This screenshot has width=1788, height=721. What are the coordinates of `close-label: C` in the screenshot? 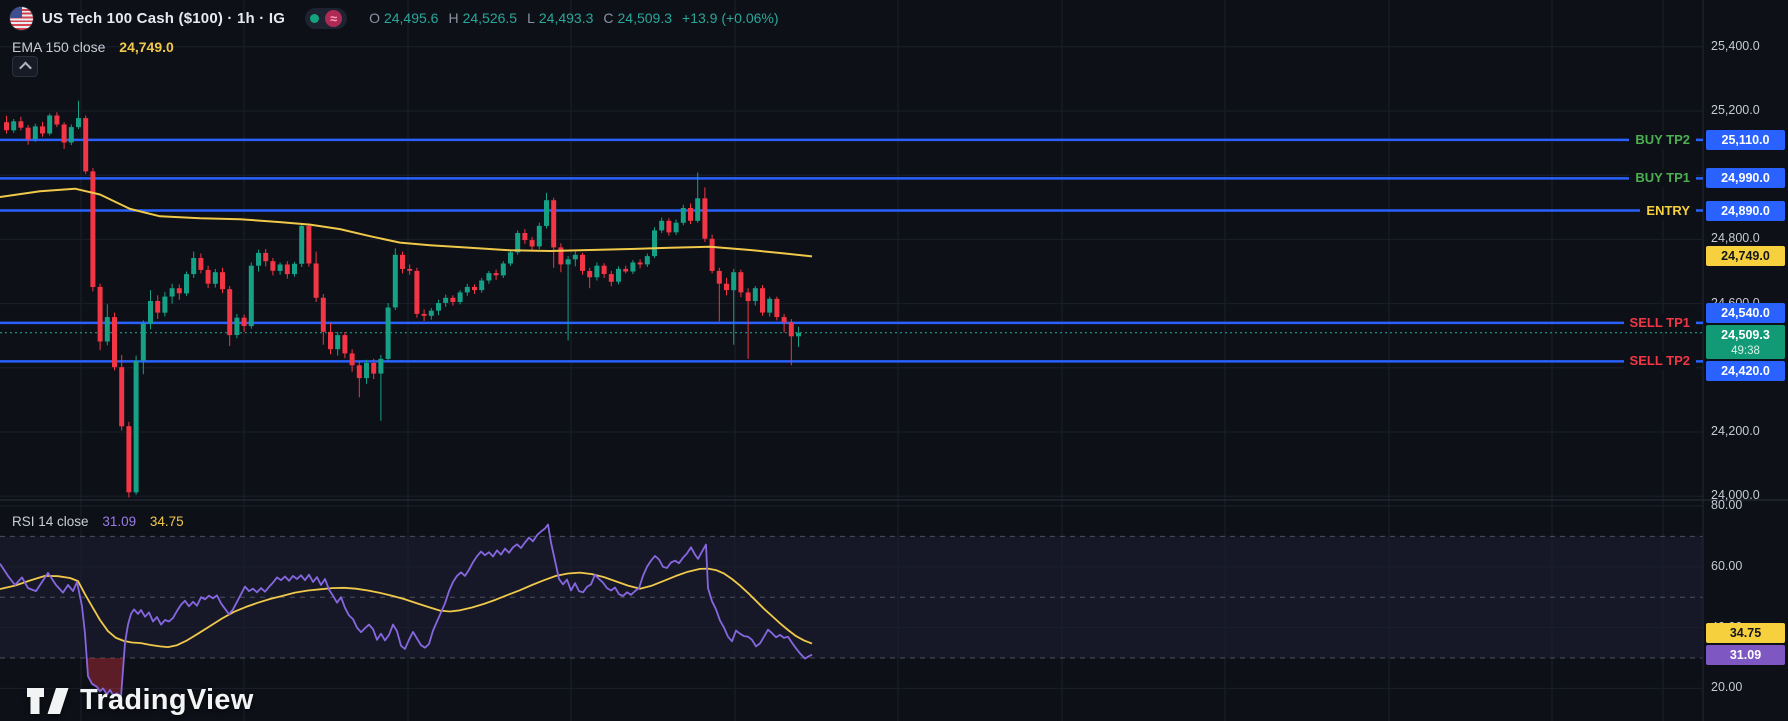 It's located at (608, 18).